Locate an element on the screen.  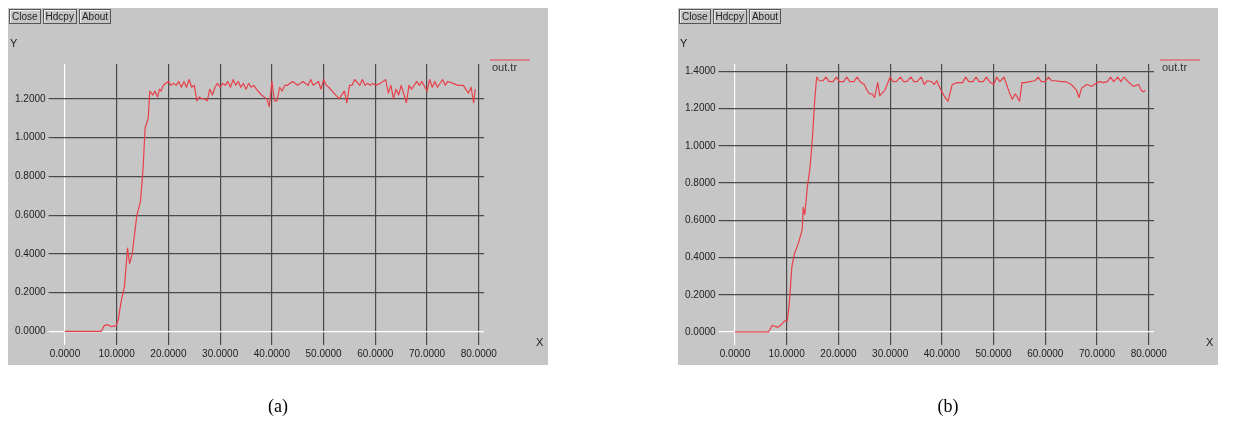
y-tick-label: 1.4000 is located at coordinates (700, 71).